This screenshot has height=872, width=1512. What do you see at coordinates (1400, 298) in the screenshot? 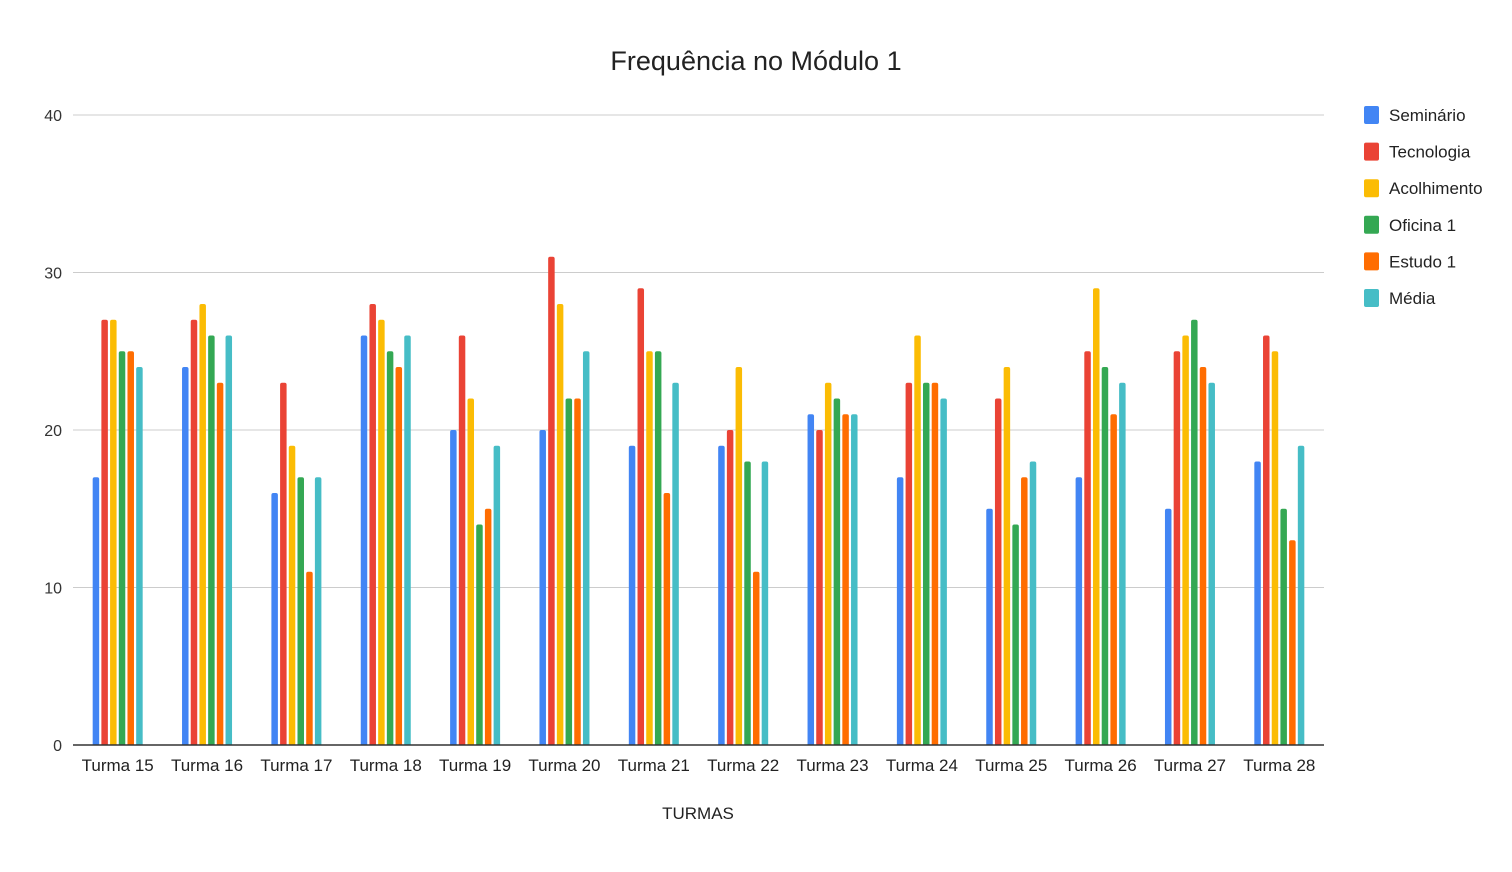
I see `legend-item: Média` at bounding box center [1400, 298].